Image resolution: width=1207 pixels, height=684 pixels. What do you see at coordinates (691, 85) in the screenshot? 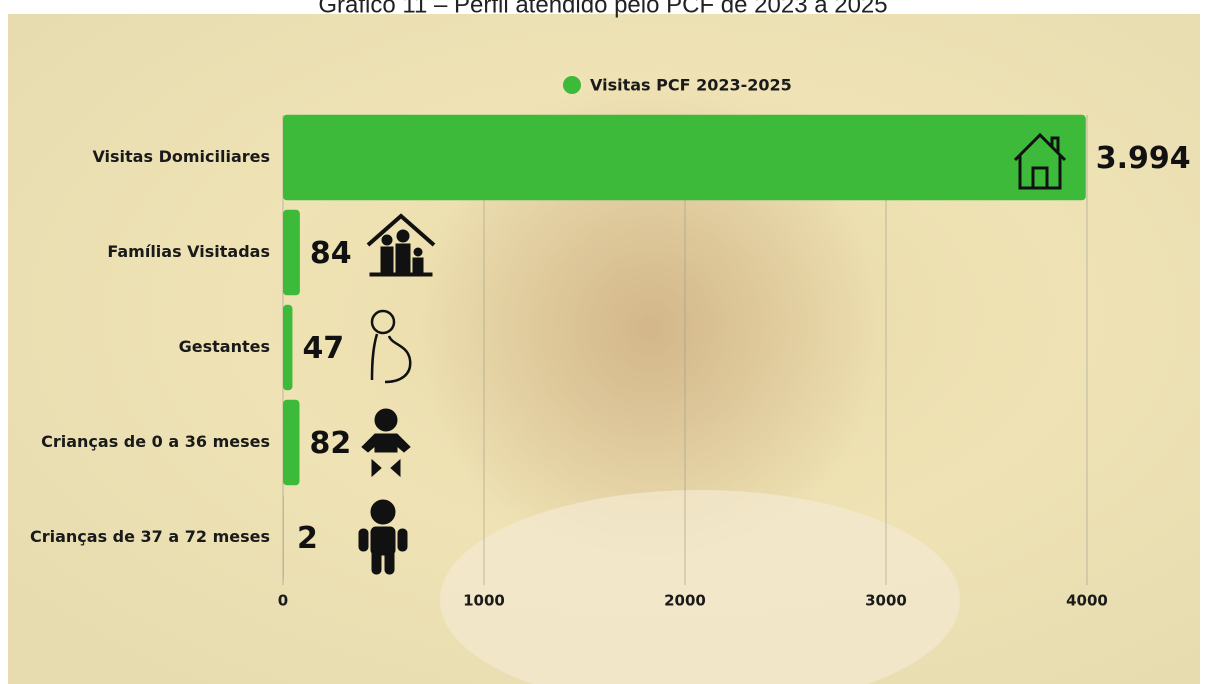
I see `legend-label: Visitas PCF 2023-2025` at bounding box center [691, 85].